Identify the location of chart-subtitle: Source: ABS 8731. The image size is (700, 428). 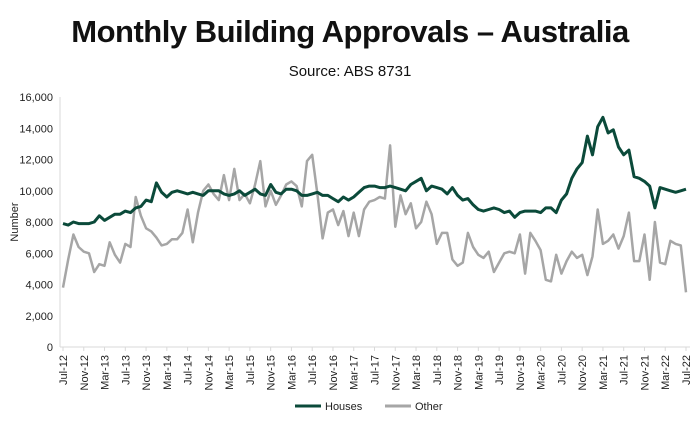
(350, 71).